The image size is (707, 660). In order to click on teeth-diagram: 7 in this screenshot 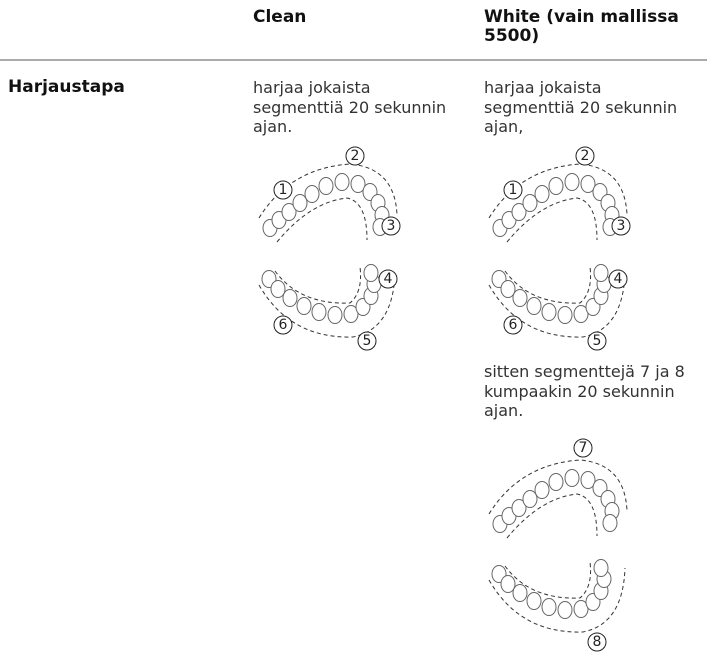, I will do `click(558, 488)`.